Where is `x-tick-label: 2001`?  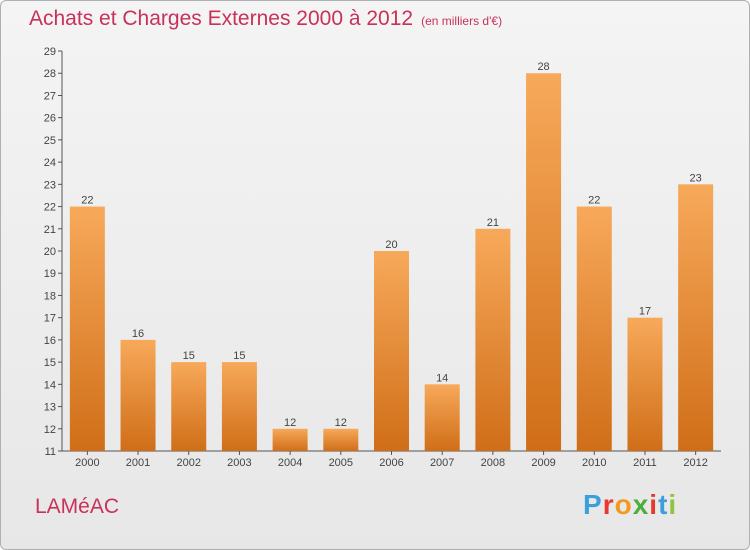
x-tick-label: 2001 is located at coordinates (138, 463).